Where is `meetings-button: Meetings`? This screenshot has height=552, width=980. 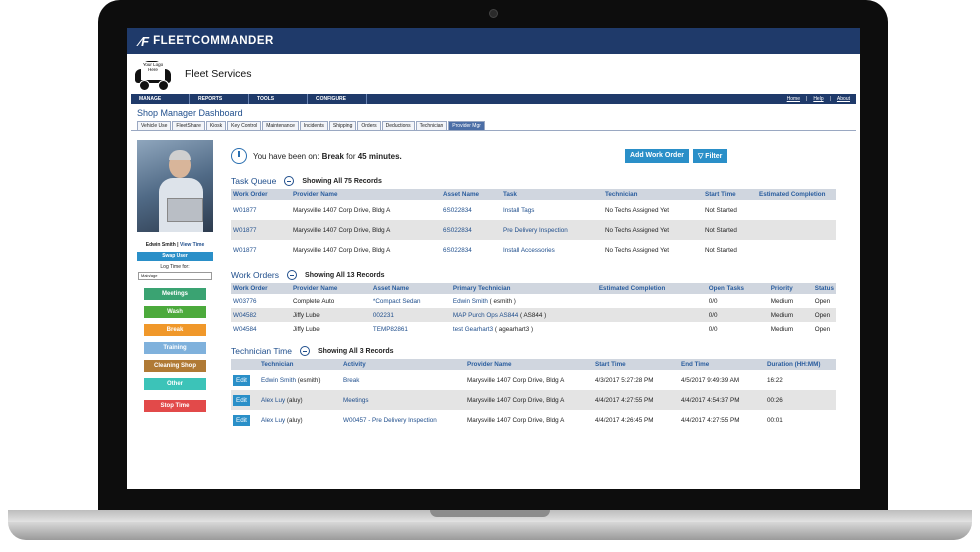 meetings-button: Meetings is located at coordinates (175, 294).